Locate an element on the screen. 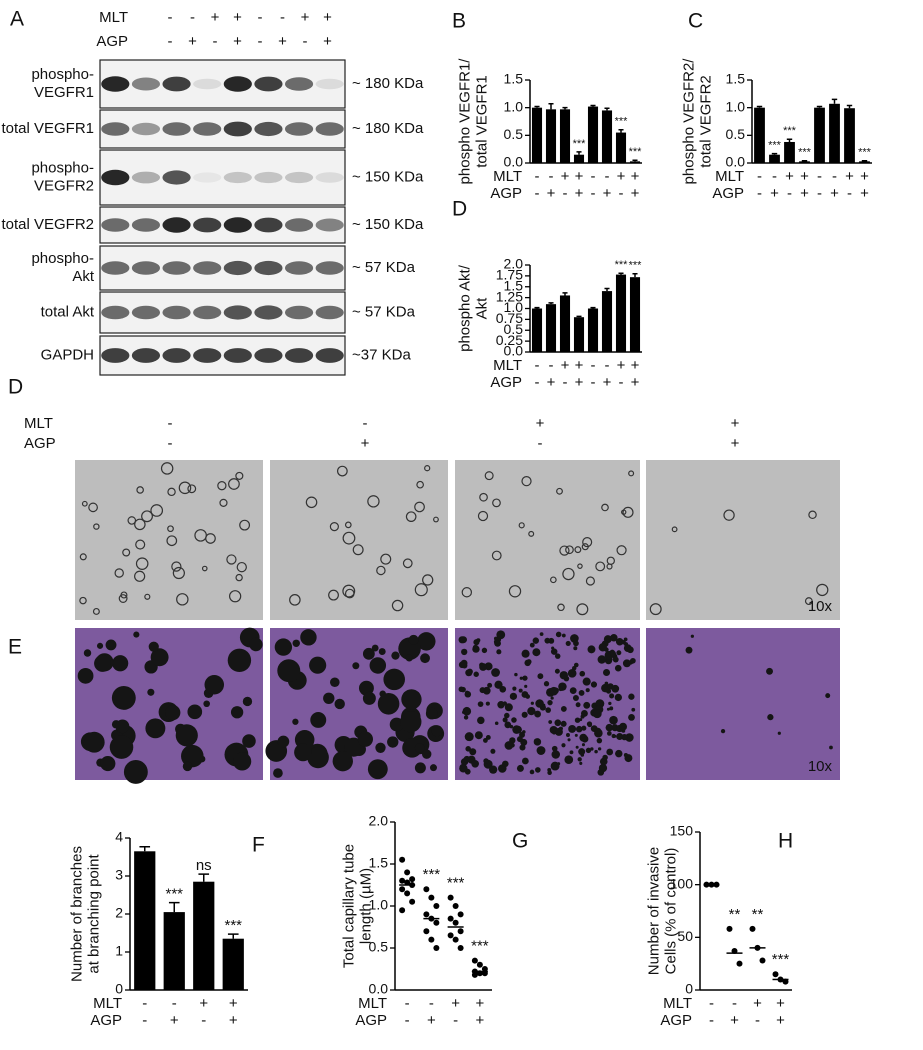 The height and width of the screenshot is (1050, 923). y-tick-label: 2.0 is located at coordinates (514, 264).